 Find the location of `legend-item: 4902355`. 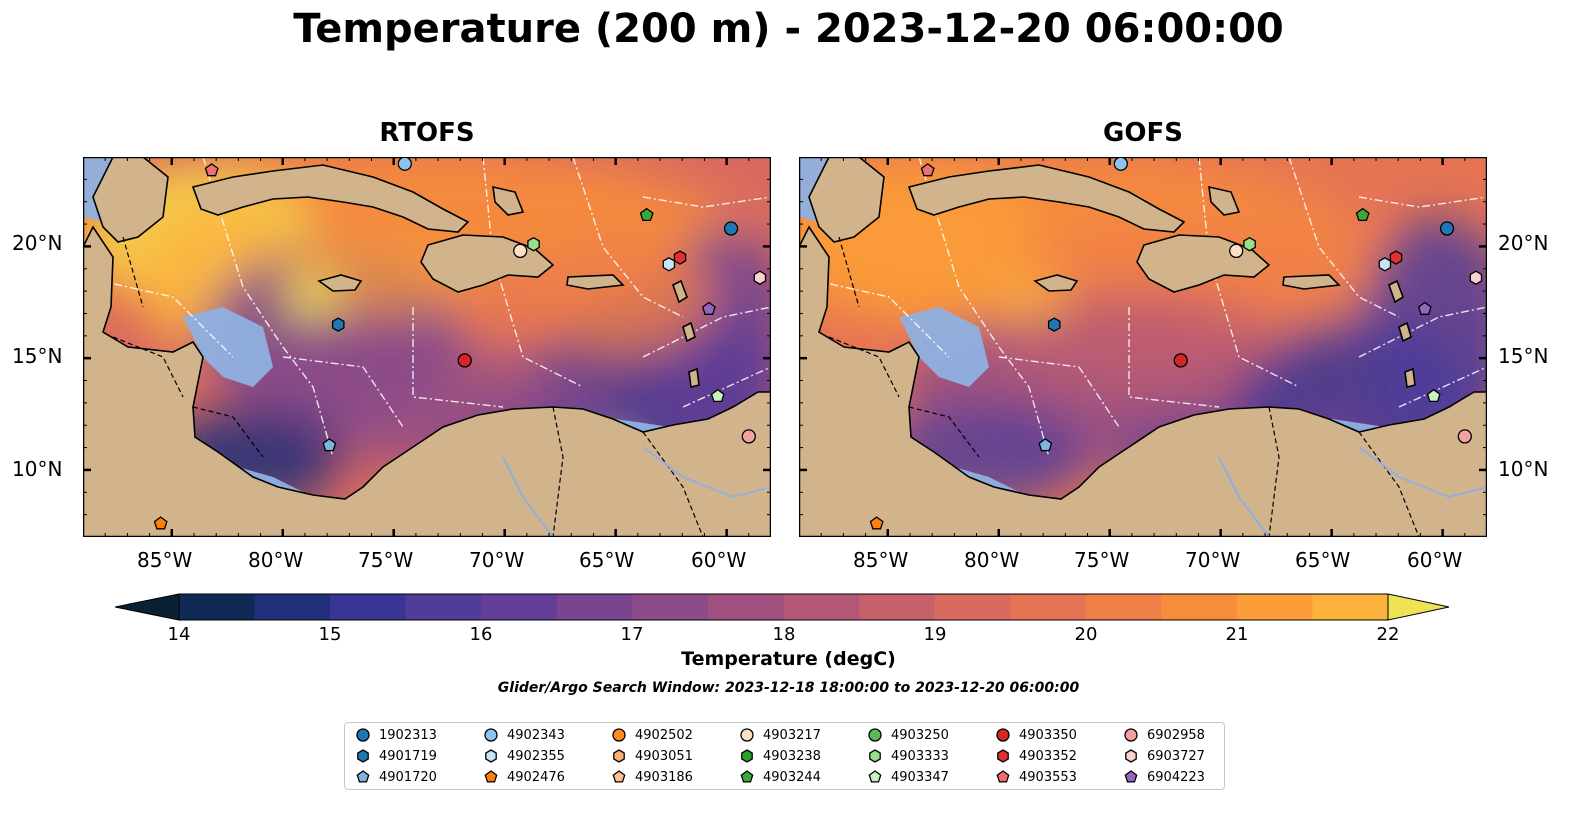

legend-item: 4902355 is located at coordinates (524, 756).